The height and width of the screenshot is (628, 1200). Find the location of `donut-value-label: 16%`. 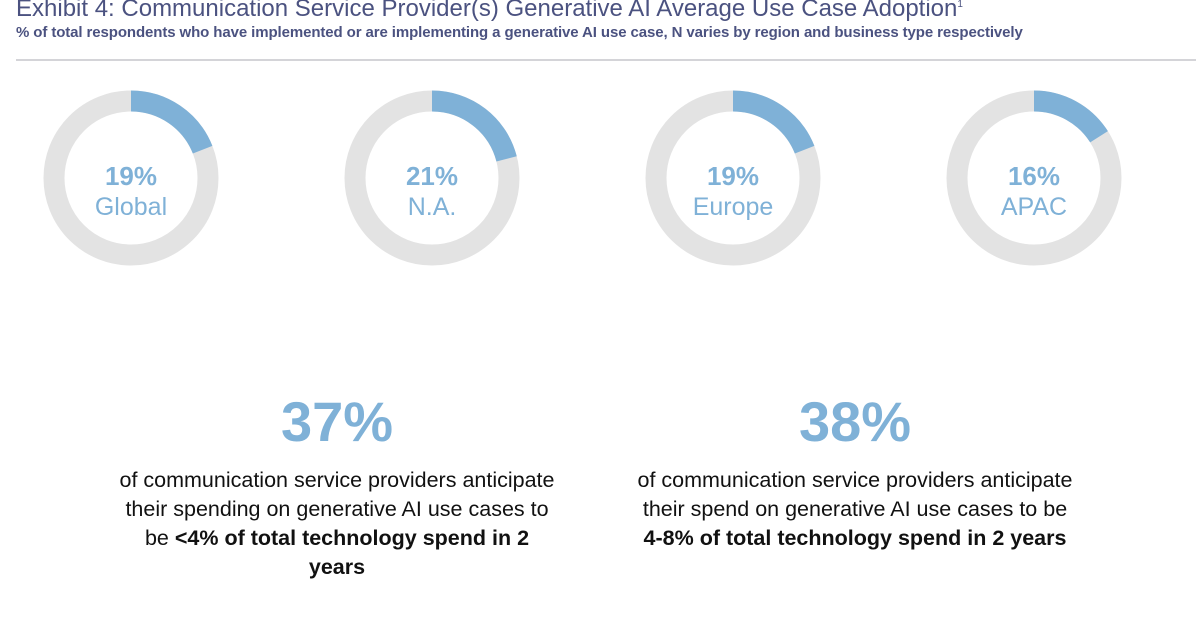

donut-value-label: 16% is located at coordinates (1034, 176).